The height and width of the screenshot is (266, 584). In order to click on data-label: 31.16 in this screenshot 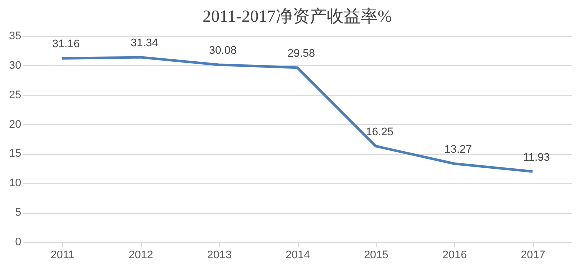, I will do `click(66, 44)`.